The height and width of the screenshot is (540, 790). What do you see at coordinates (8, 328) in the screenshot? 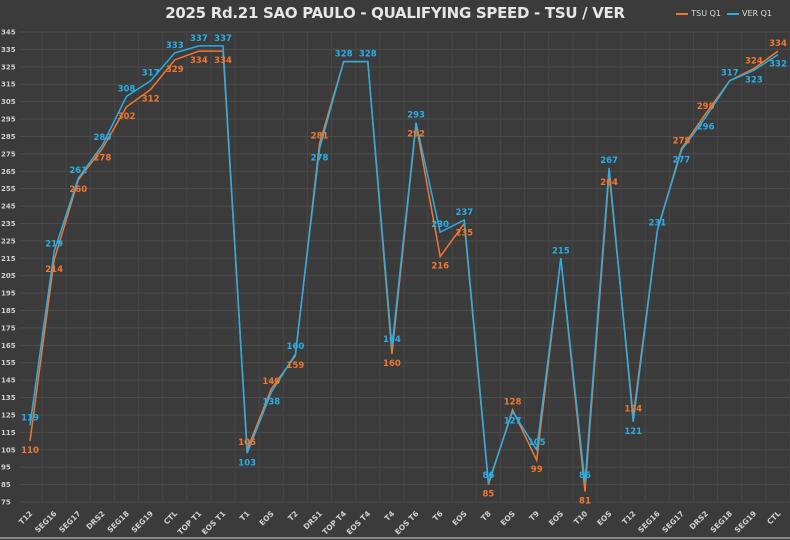
I see `y-tick-label: 175` at bounding box center [8, 328].